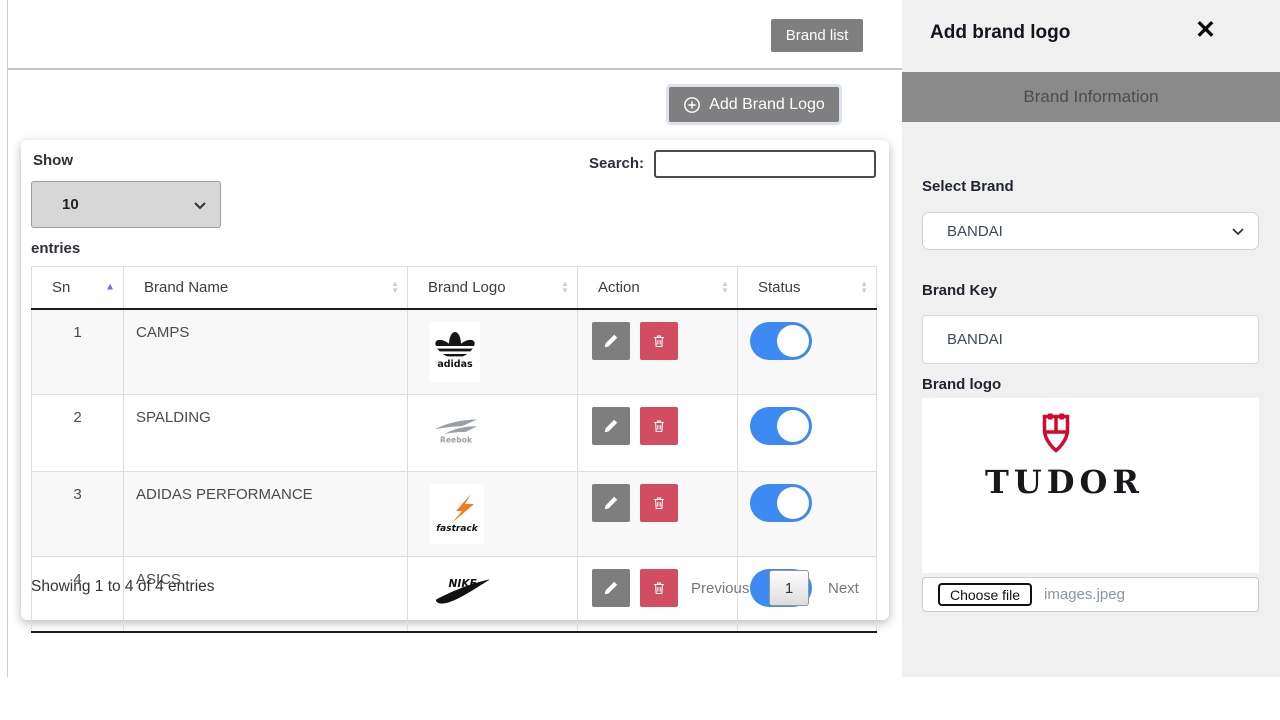 The image size is (1280, 720). Describe the element at coordinates (1000, 32) in the screenshot. I see `panel-title: Add brand logo` at that location.